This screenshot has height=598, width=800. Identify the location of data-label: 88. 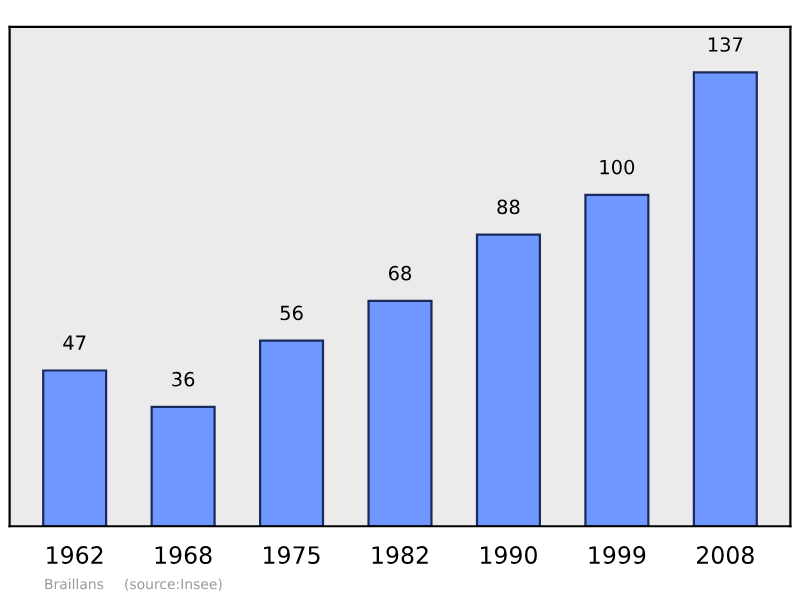
(508, 207).